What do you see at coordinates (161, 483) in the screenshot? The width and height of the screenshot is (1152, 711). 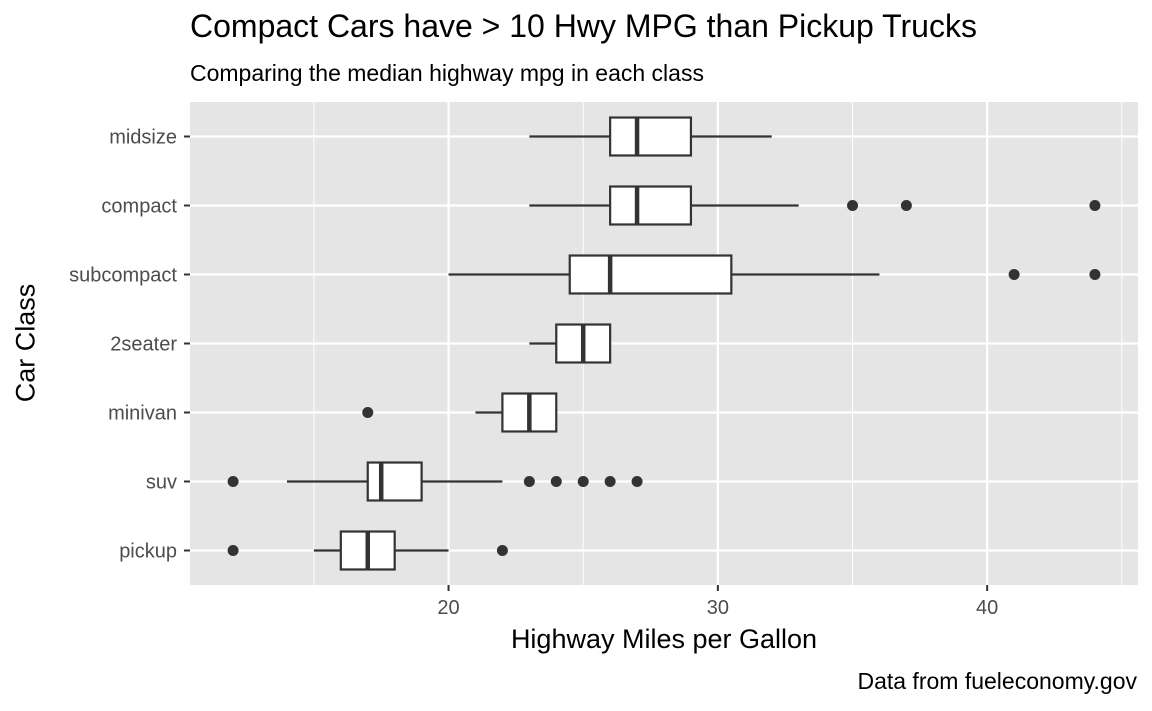 I see `y-tick-label: suv` at bounding box center [161, 483].